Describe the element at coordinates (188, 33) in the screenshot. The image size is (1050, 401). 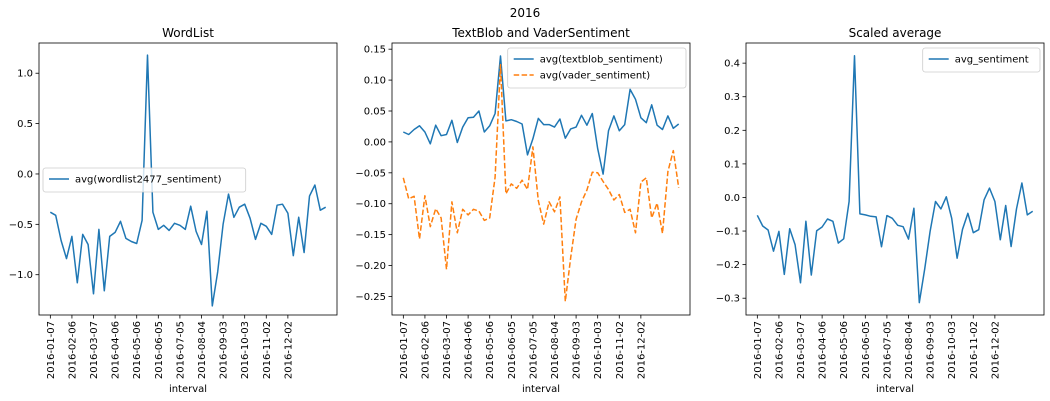
I see `panel-title: WordList` at that location.